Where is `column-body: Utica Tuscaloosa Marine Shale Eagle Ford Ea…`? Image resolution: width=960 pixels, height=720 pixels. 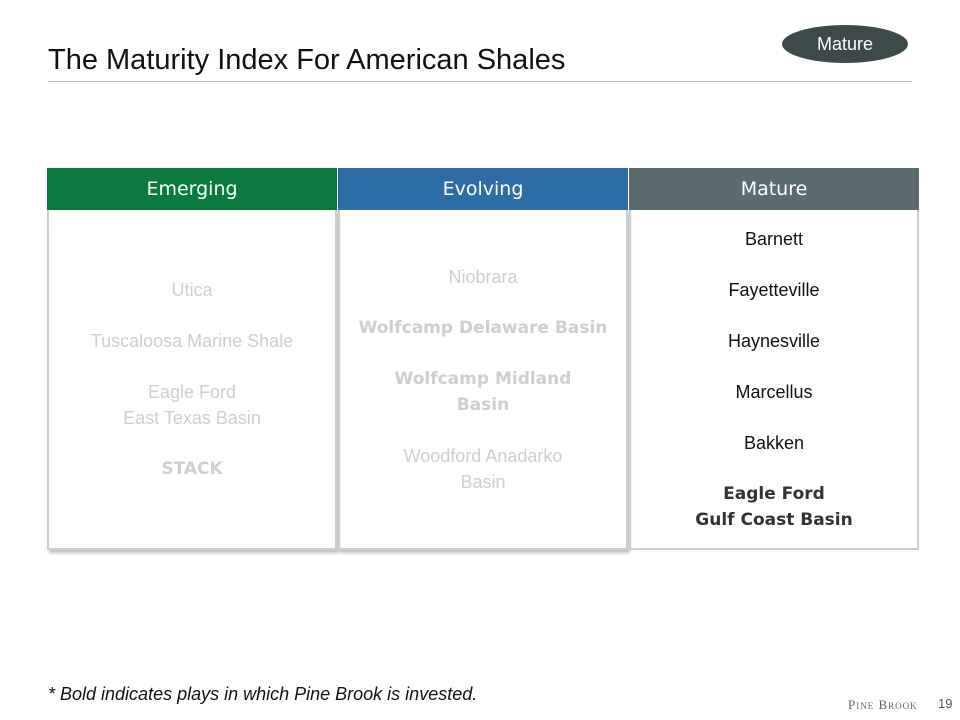 column-body: Utica Tuscaloosa Marine Shale Eagle Ford Ea… is located at coordinates (192, 380).